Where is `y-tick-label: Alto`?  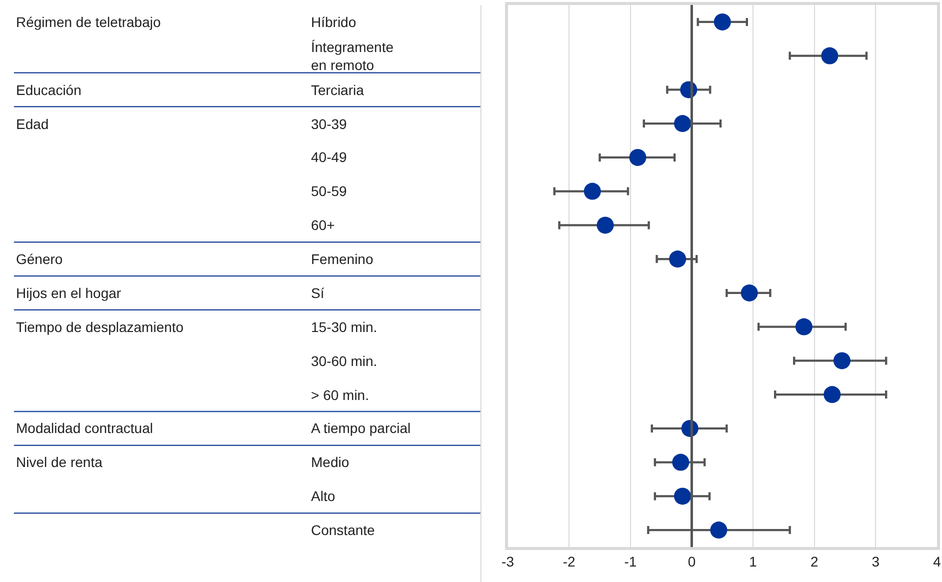 y-tick-label: Alto is located at coordinates (323, 496).